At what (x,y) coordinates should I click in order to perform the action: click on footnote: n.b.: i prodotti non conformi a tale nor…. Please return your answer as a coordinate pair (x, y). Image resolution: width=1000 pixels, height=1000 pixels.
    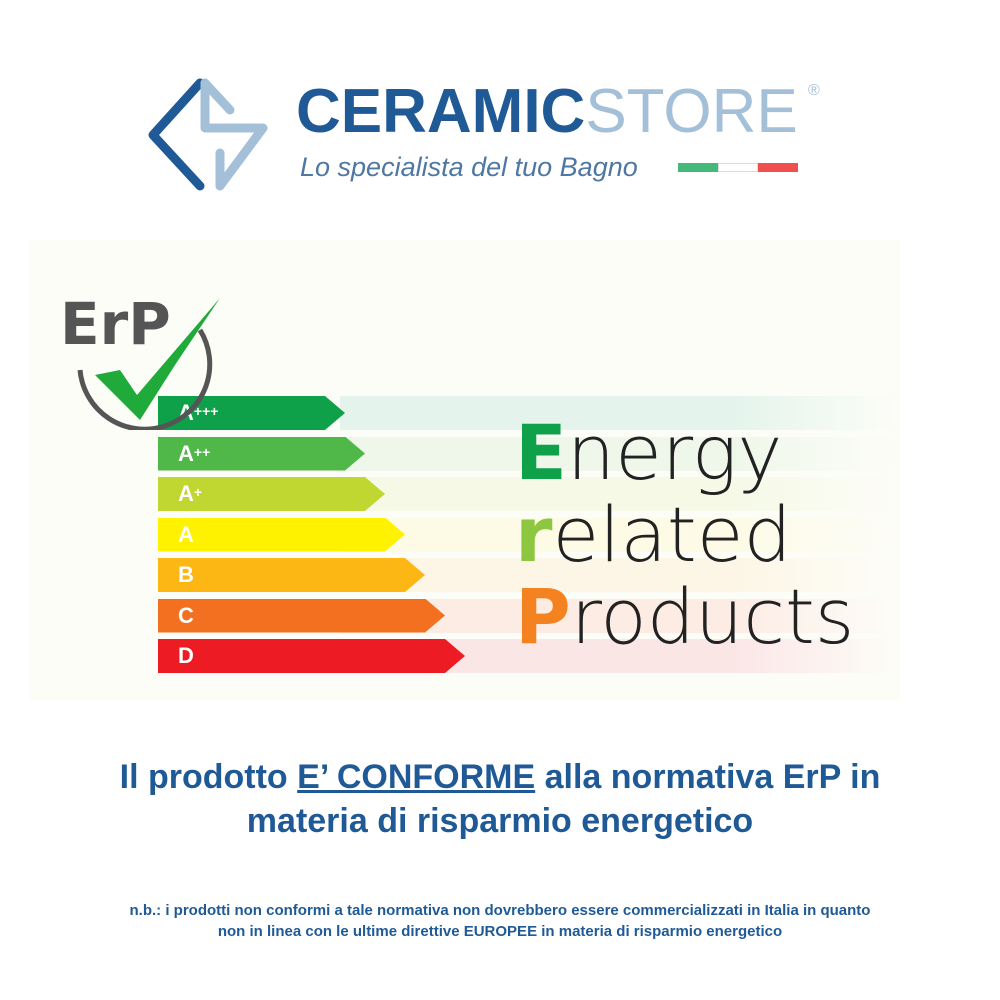
    Looking at the image, I should click on (500, 921).